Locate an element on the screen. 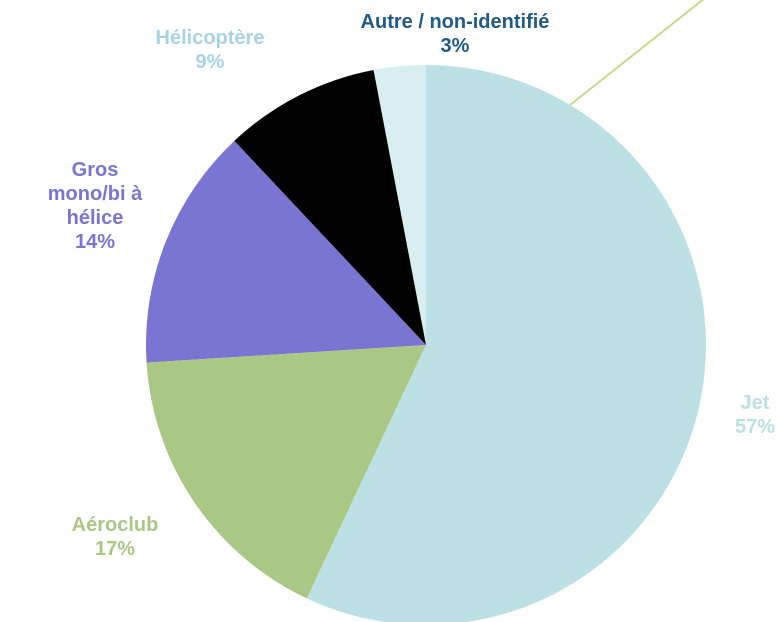  slice-label: Jet 57% is located at coordinates (746, 415).